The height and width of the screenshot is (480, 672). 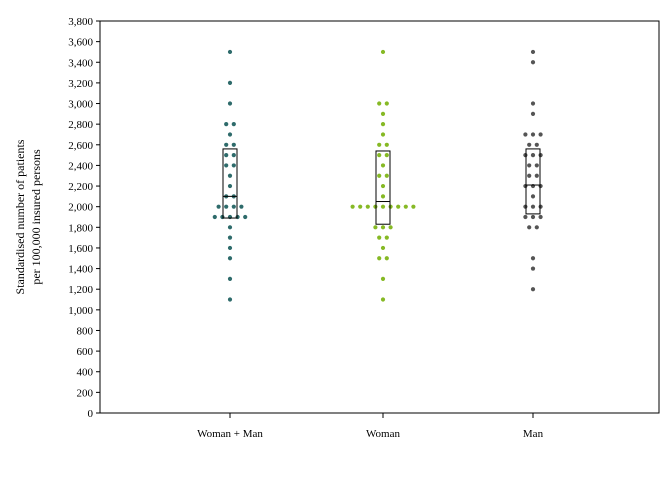 What do you see at coordinates (36, 217) in the screenshot?
I see `y-axis-title-line-2: per 100,000 insured persons` at bounding box center [36, 217].